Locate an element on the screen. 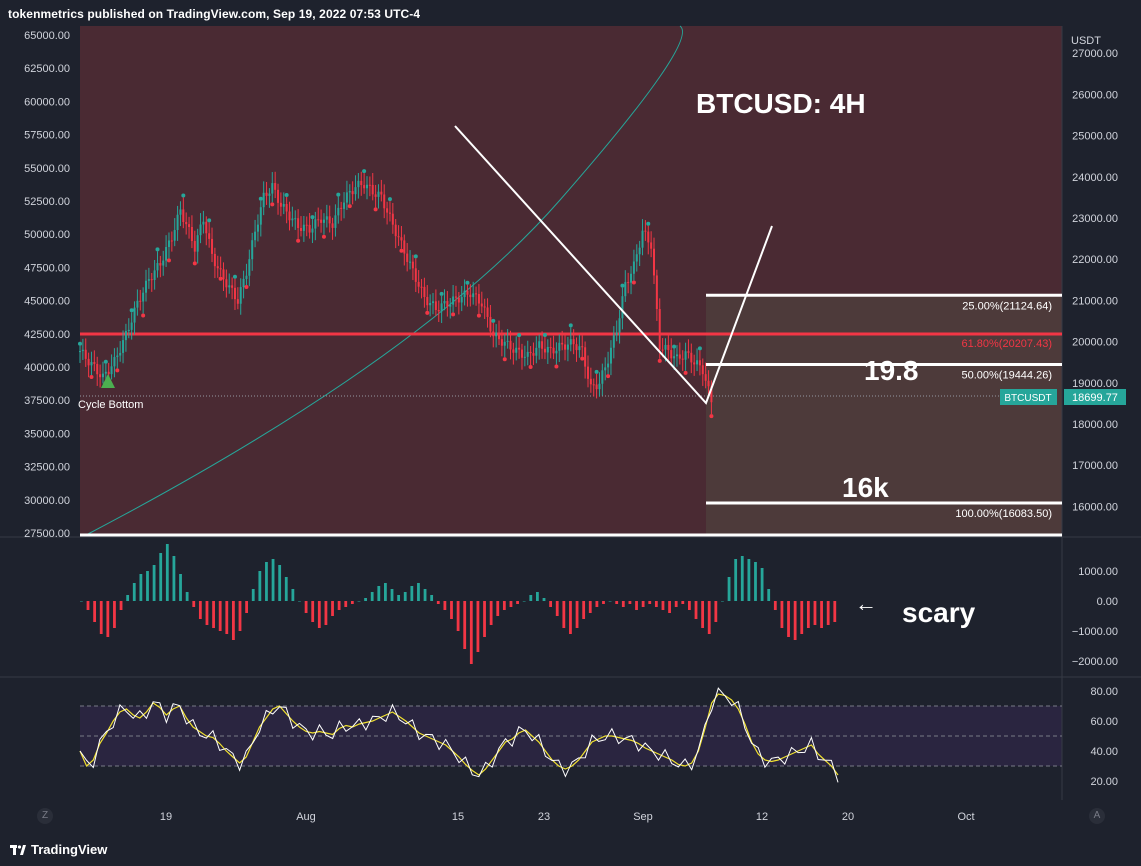 Image resolution: width=1141 pixels, height=866 pixels. right-axis-tick: 27000.00 is located at coordinates (1095, 54).